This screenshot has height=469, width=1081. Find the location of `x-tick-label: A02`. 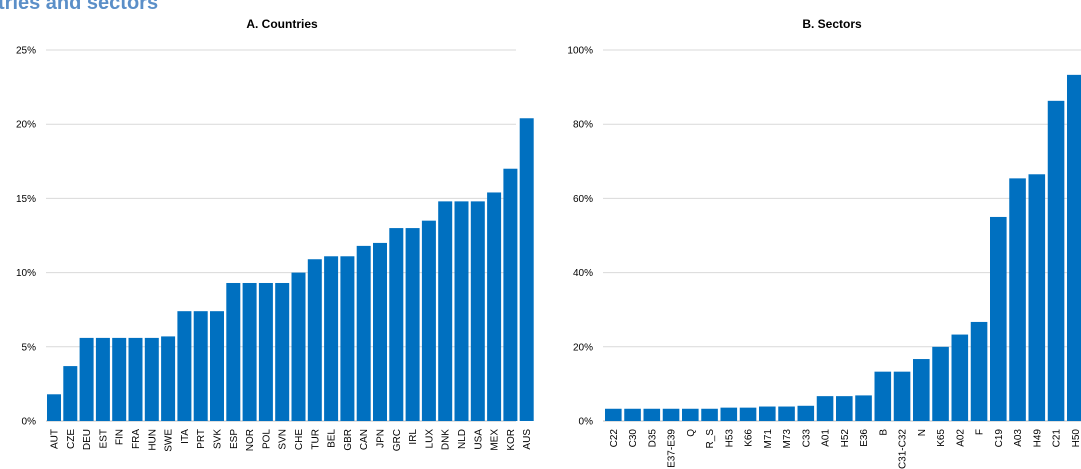

x-tick-label: A02 is located at coordinates (960, 438).